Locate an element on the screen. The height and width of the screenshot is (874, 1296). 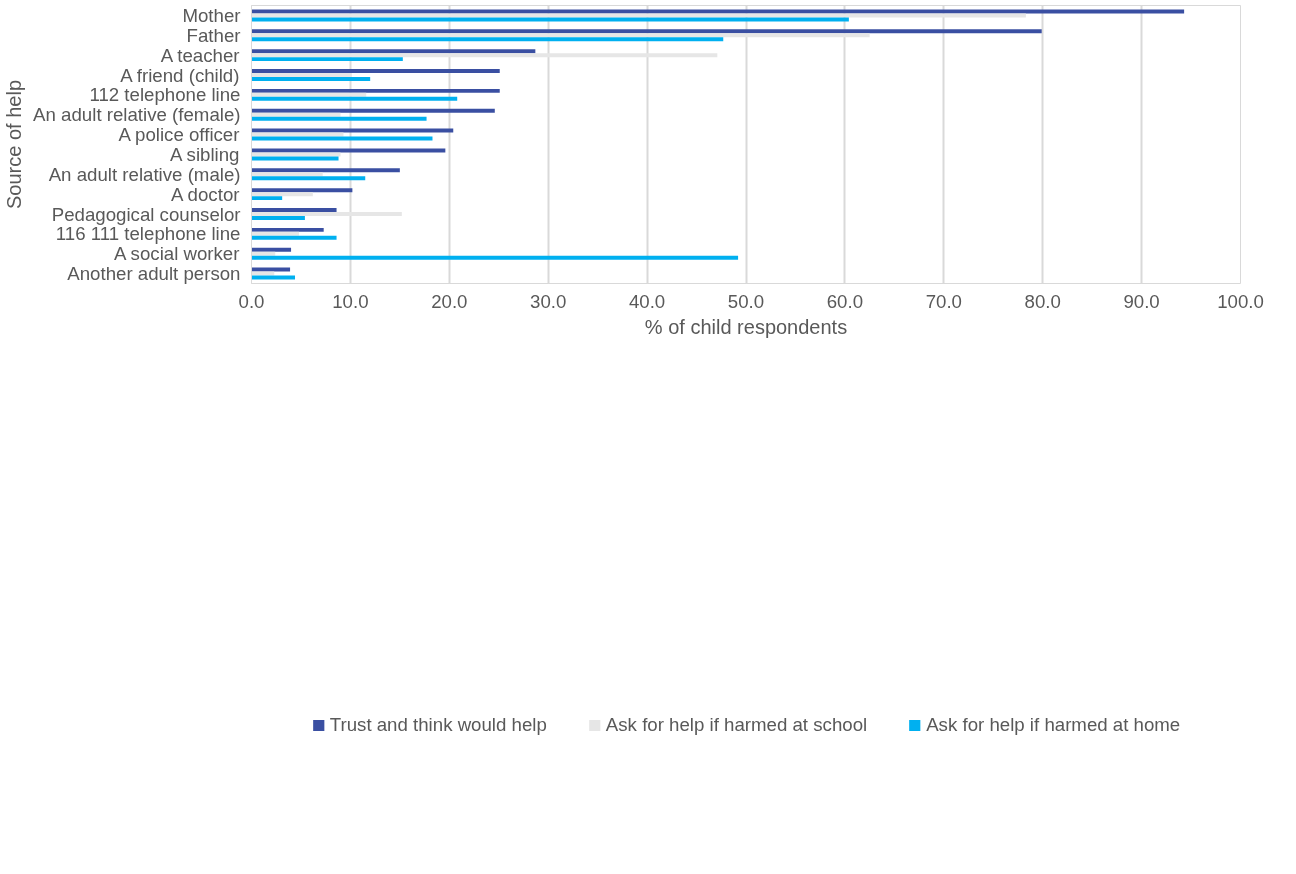
y-tick-label: Mother is located at coordinates (211, 15).